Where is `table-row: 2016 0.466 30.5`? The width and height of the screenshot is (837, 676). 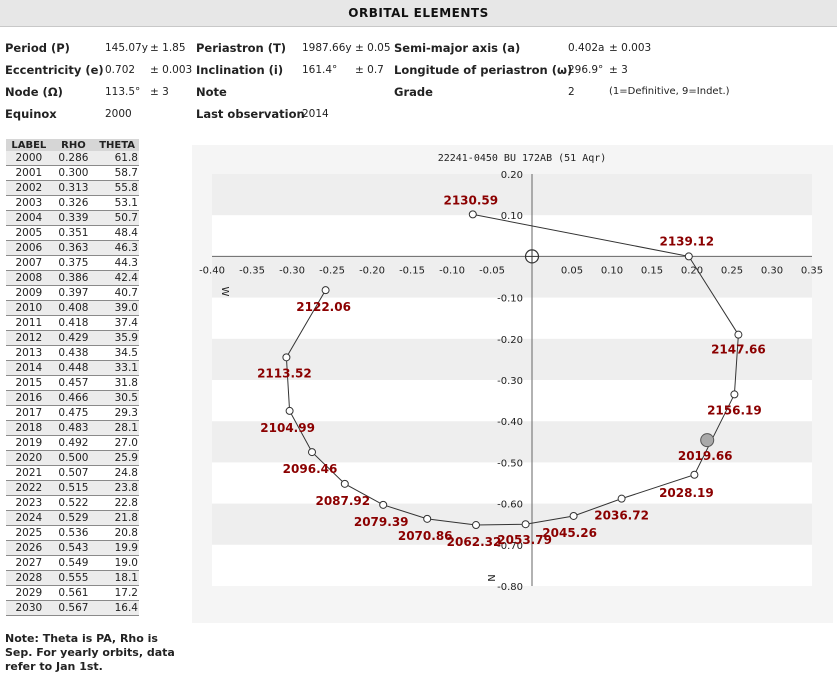 table-row: 2016 0.466 30.5 is located at coordinates (72, 398).